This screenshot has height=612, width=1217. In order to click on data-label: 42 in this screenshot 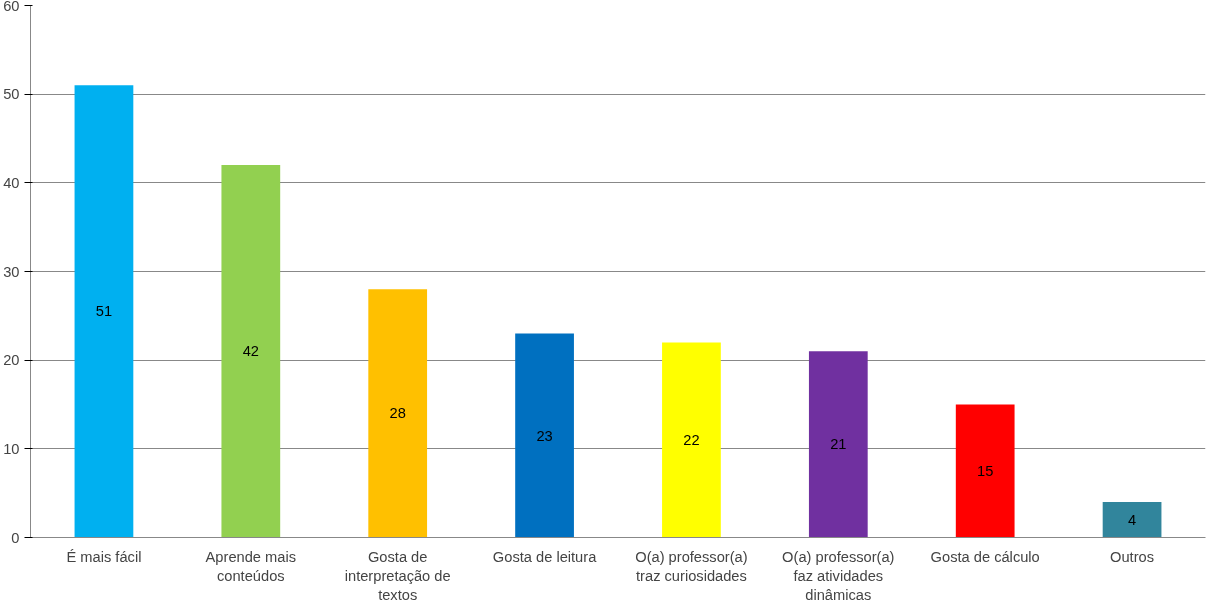, I will do `click(250, 351)`.